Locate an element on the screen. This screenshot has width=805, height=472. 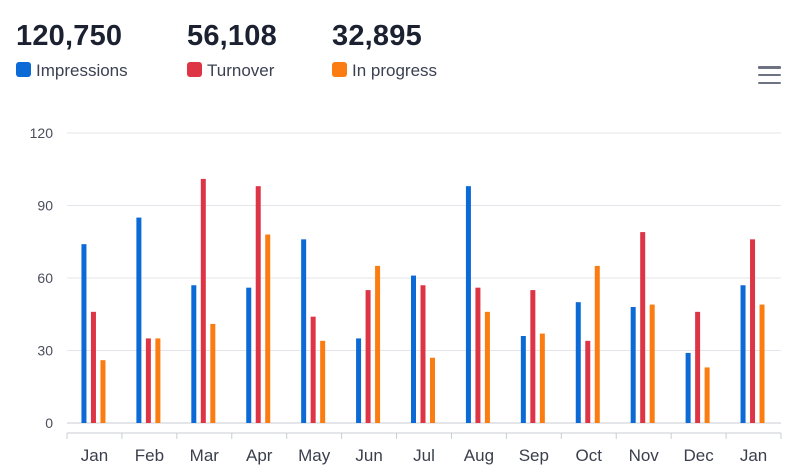
x-tick-label: Nov is located at coordinates (644, 455).